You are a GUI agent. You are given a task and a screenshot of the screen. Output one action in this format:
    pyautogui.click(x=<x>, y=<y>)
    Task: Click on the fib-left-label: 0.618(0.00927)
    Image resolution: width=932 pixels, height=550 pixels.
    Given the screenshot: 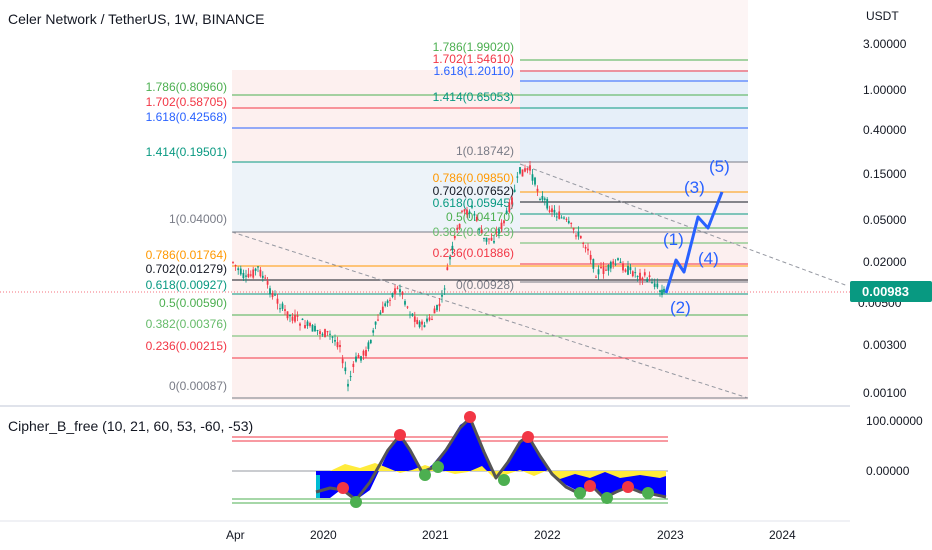 What is the action you would take?
    pyautogui.click(x=186, y=285)
    